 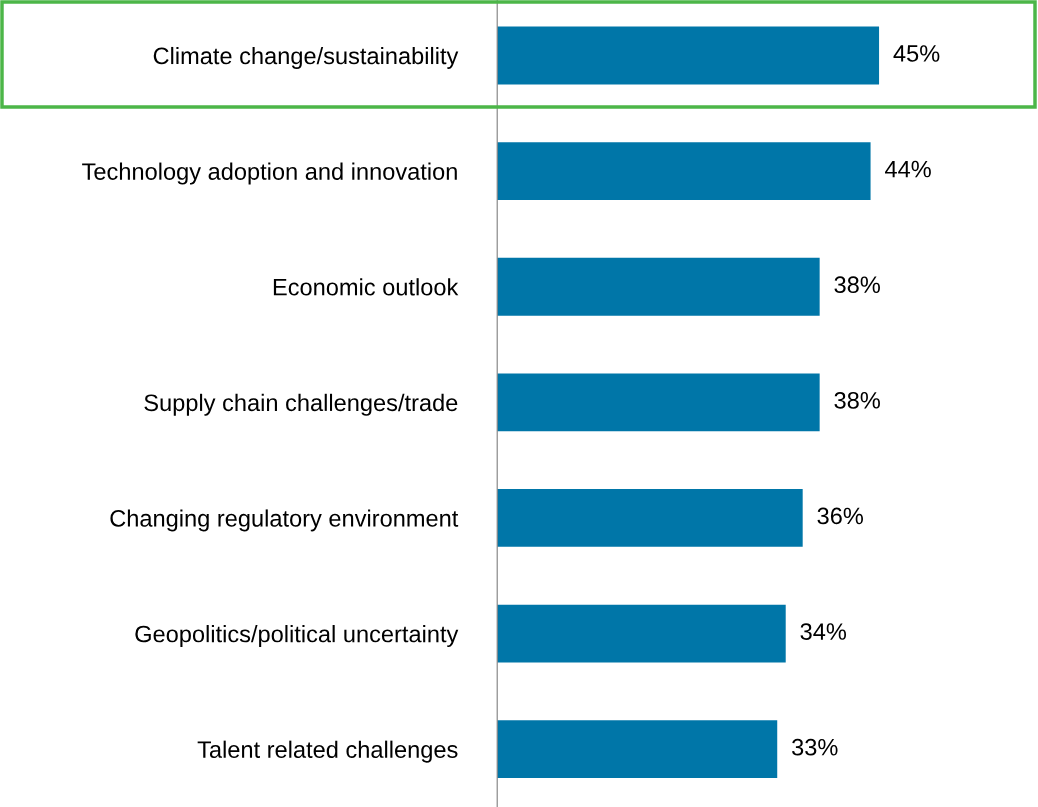 I want to click on y-tick-label: Talent related challenges, so click(x=327, y=751).